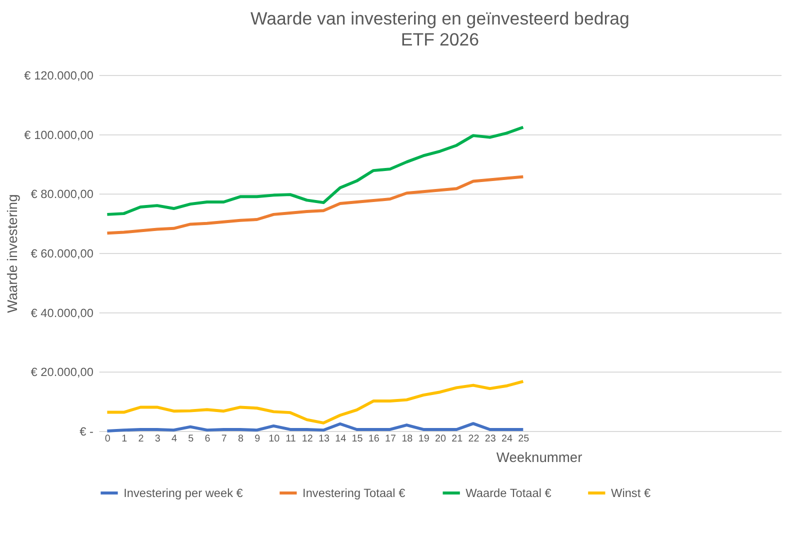  What do you see at coordinates (59, 75) in the screenshot?
I see `y-tick-label: € 120.000,00` at bounding box center [59, 75].